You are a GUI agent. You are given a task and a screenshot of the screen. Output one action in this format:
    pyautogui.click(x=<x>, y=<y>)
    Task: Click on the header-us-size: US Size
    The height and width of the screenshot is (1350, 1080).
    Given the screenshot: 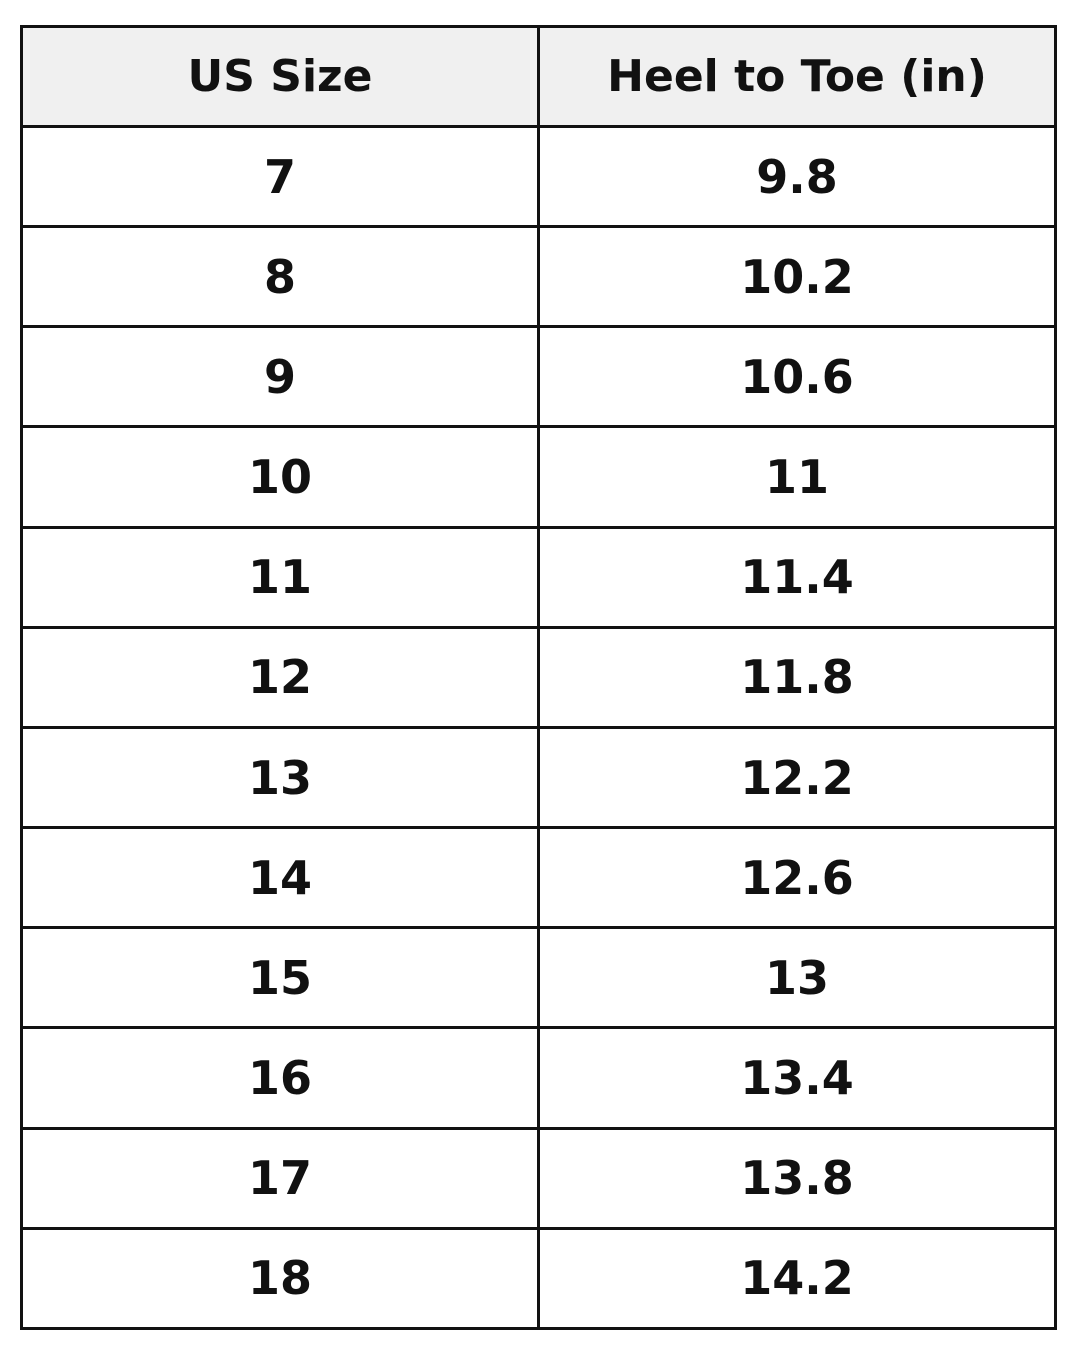 What is the action you would take?
    pyautogui.click(x=280, y=76)
    